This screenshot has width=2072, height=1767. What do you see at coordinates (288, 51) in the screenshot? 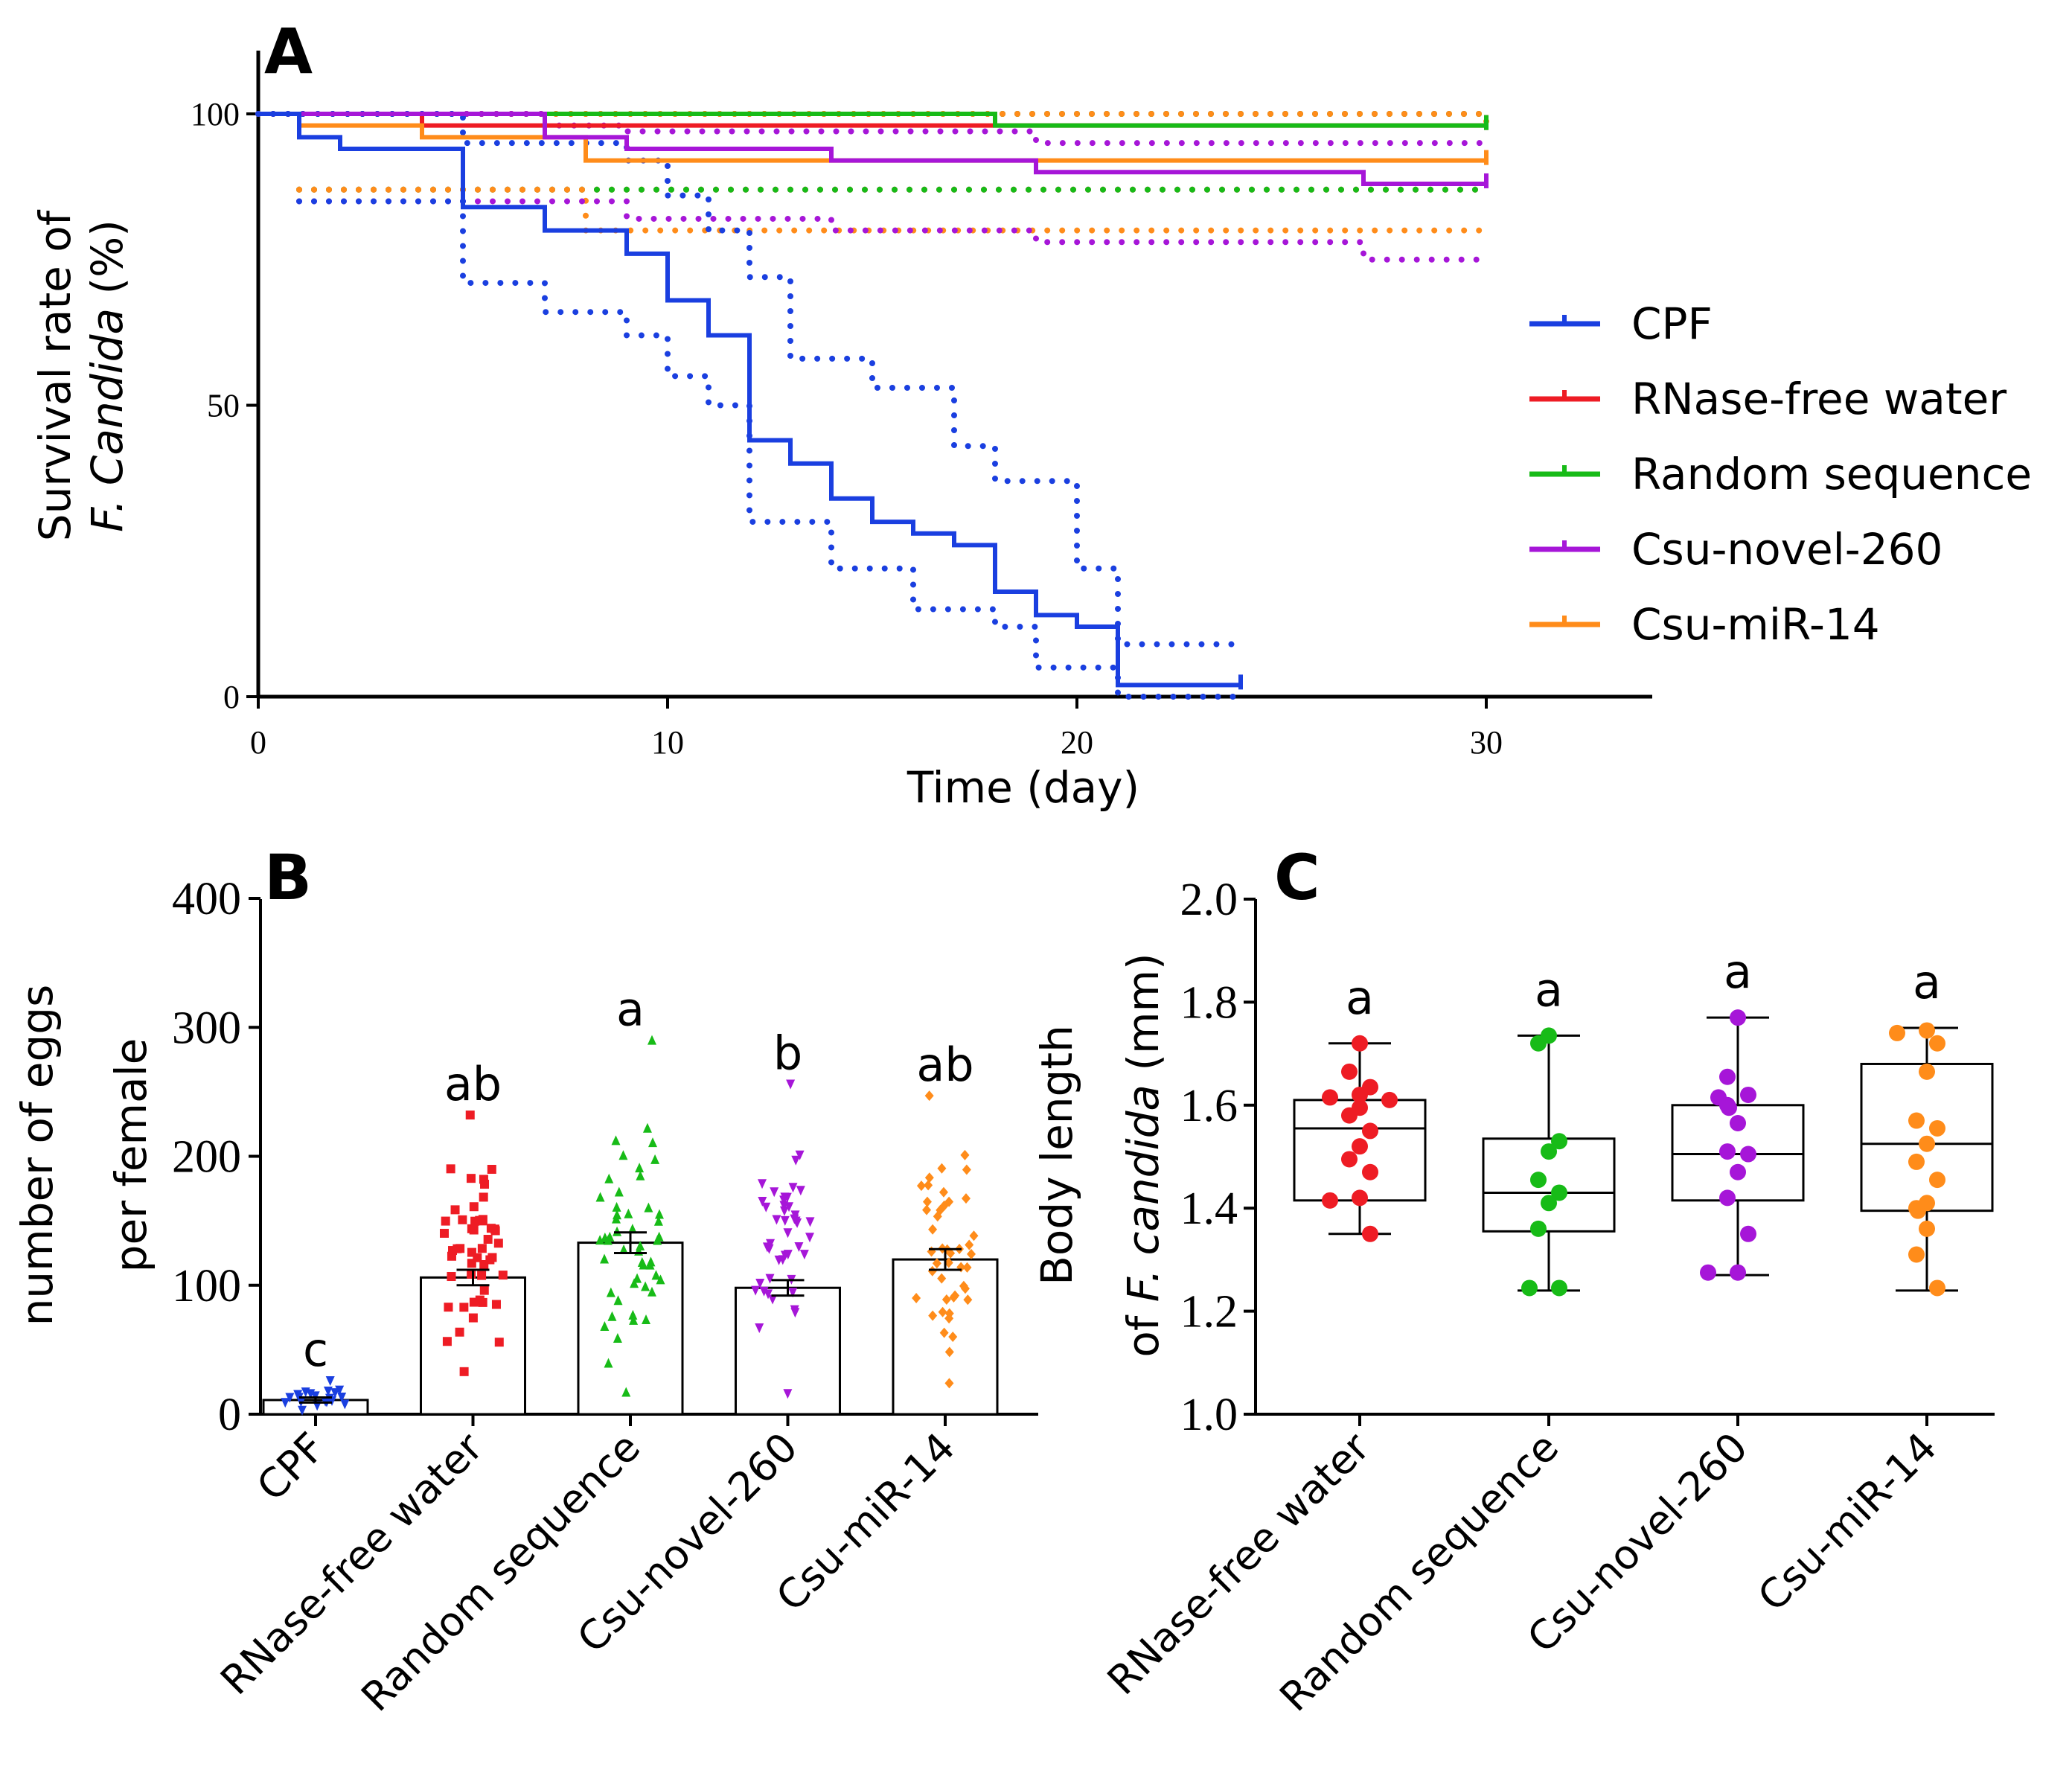
I see `panel-label-a: A` at bounding box center [288, 51].